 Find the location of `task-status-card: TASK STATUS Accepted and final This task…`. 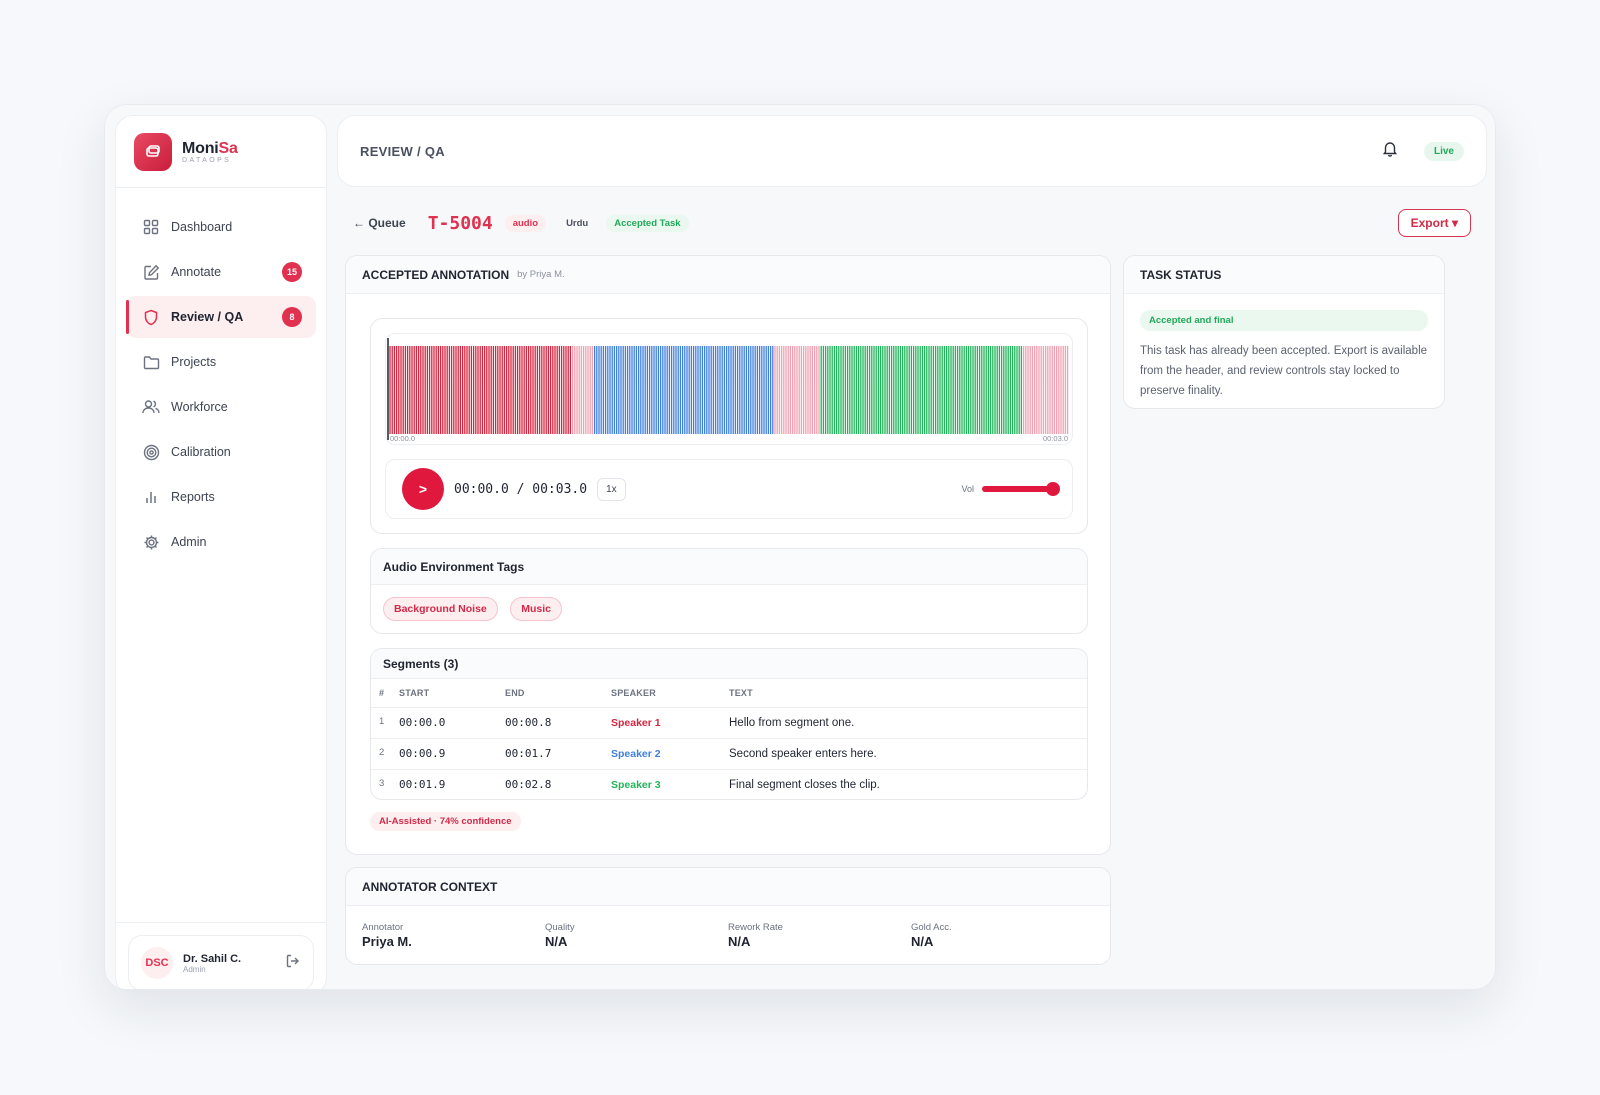

task-status-card: TASK STATUS Accepted and final This task… is located at coordinates (1284, 332).